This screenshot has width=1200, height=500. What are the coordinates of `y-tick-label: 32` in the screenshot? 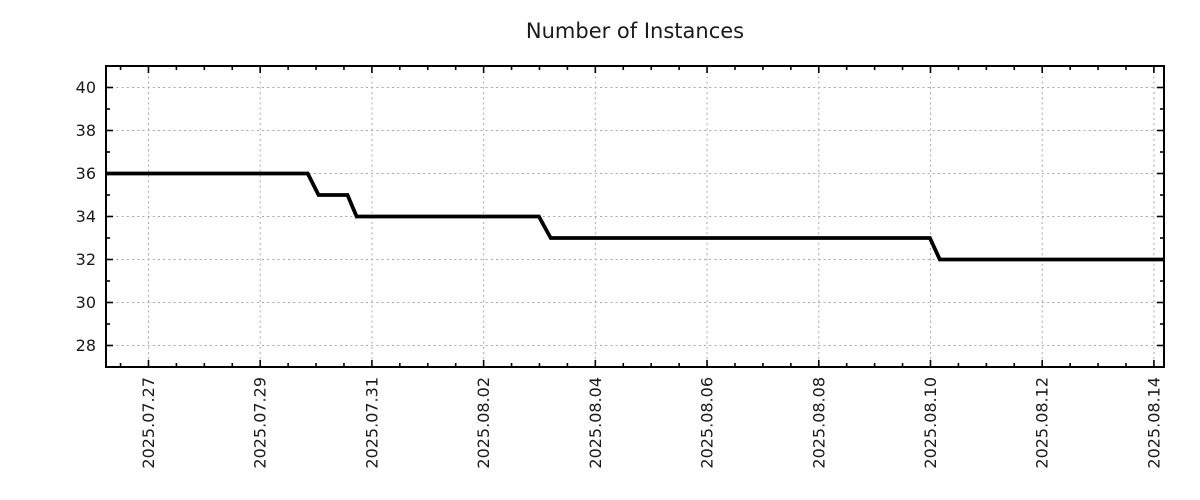 It's located at (86, 259).